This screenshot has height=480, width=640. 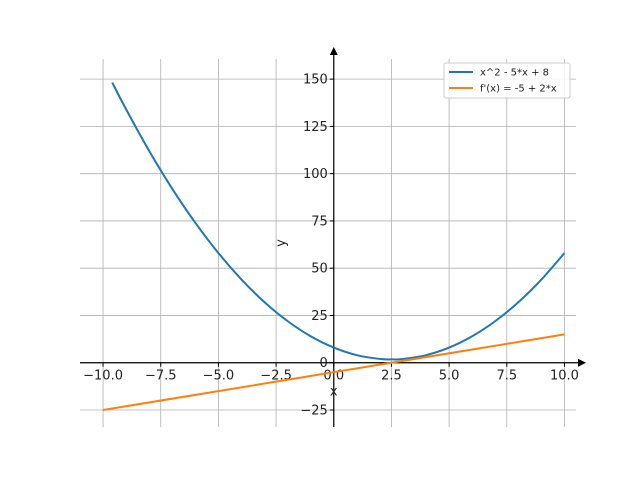 What do you see at coordinates (161, 376) in the screenshot?
I see `x-tick-label: −7.5` at bounding box center [161, 376].